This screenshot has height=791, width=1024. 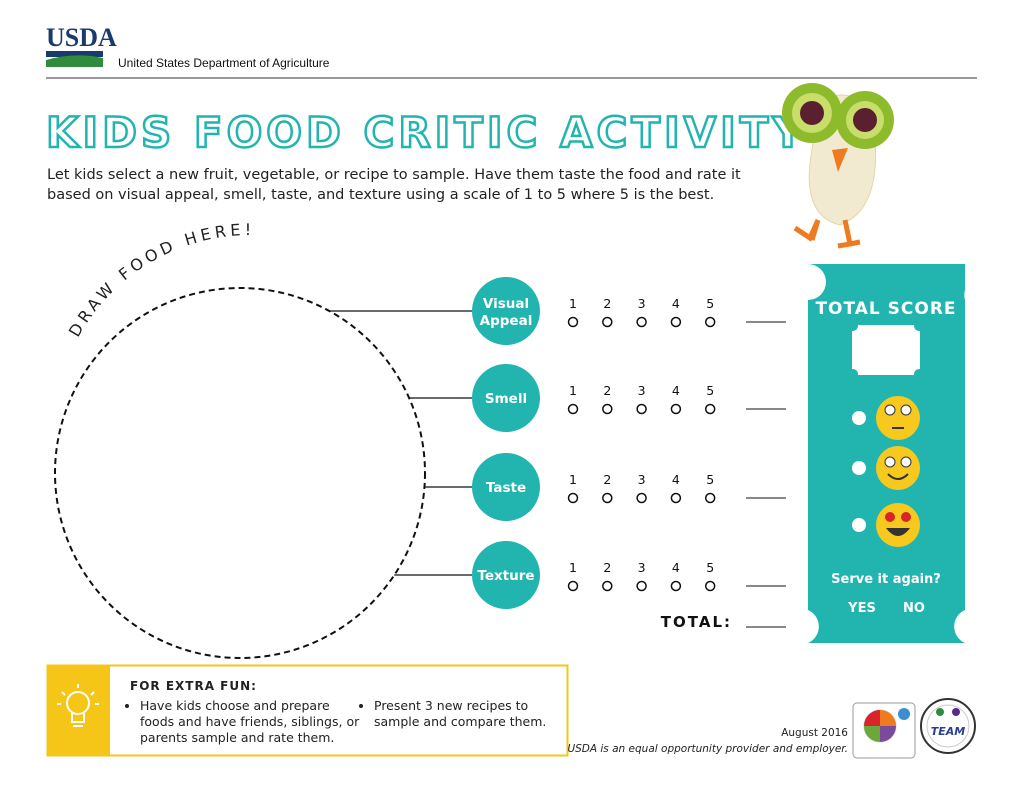 I want to click on criterion-label: Taste, so click(x=506, y=488).